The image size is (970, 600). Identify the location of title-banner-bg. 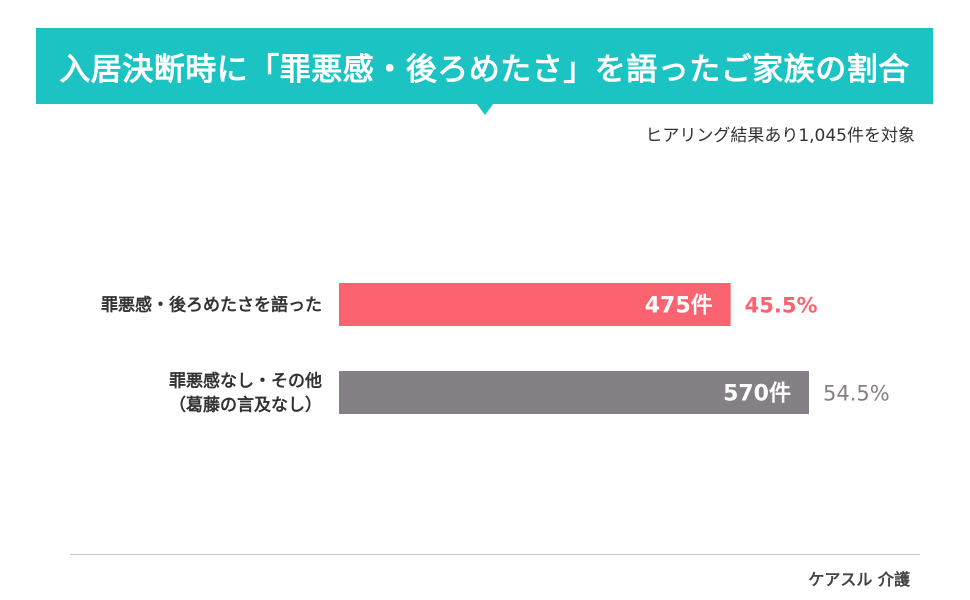
(484, 66).